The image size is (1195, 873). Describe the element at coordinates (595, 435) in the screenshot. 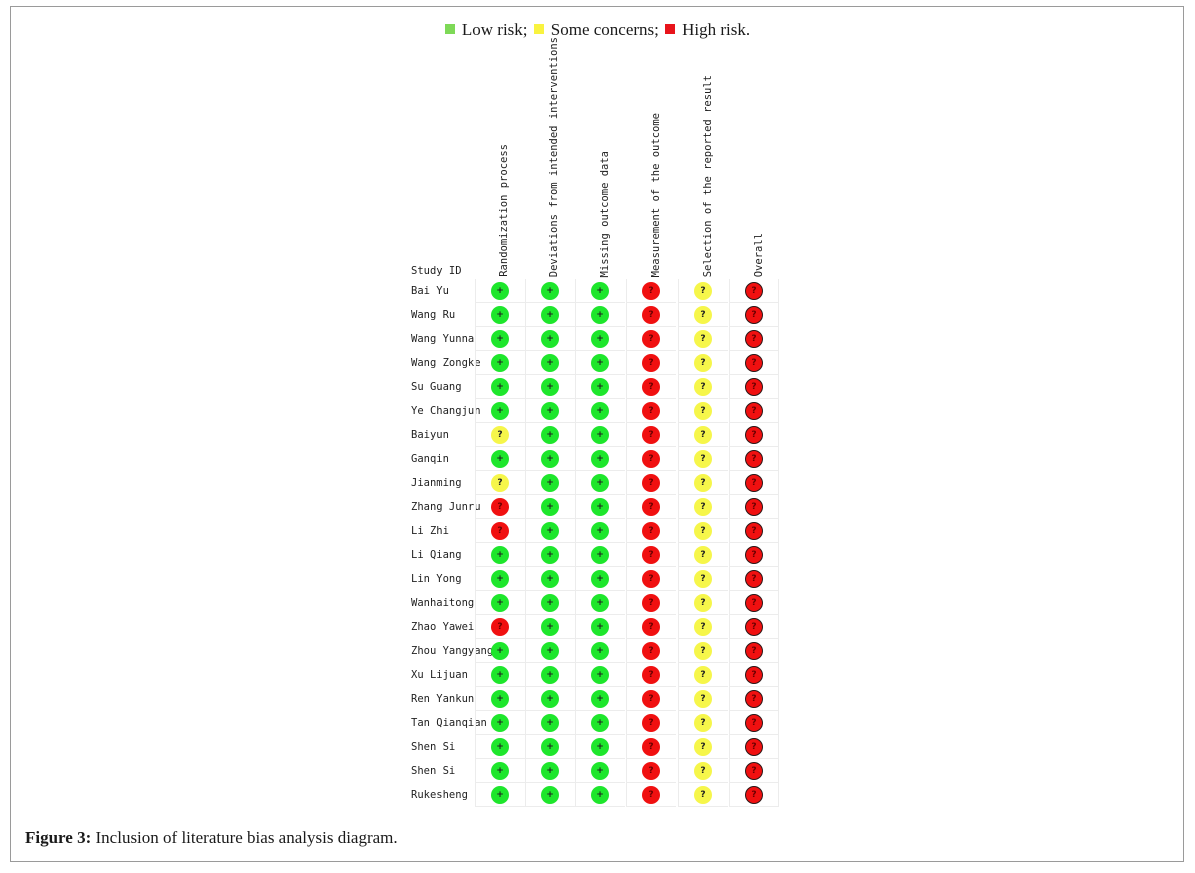

I see `study-row: Baiyun? + +???` at that location.